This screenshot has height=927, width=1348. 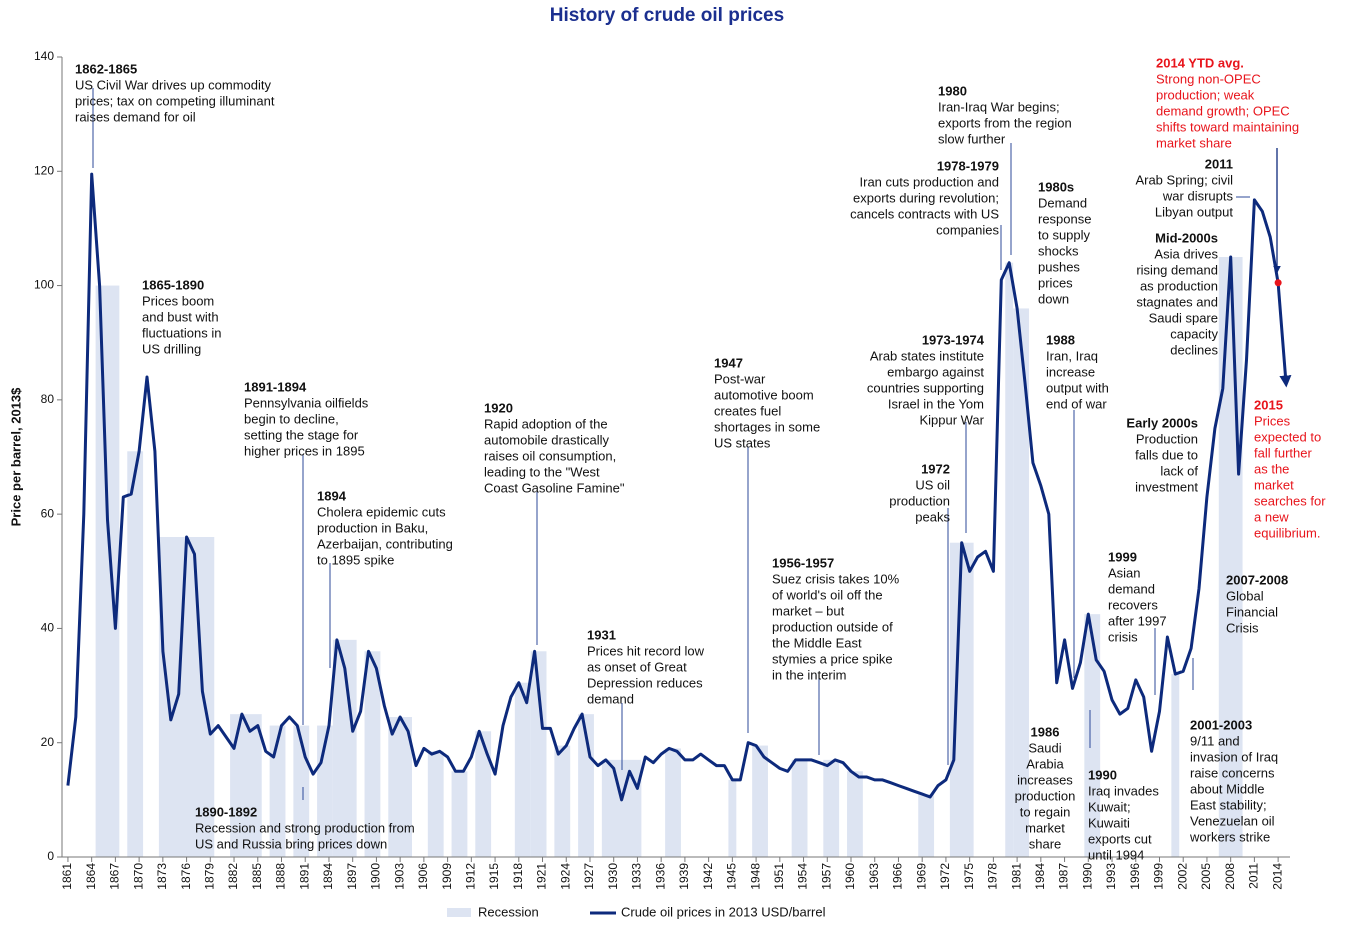 What do you see at coordinates (1205, 94) in the screenshot?
I see `annotation-text: production; weak` at bounding box center [1205, 94].